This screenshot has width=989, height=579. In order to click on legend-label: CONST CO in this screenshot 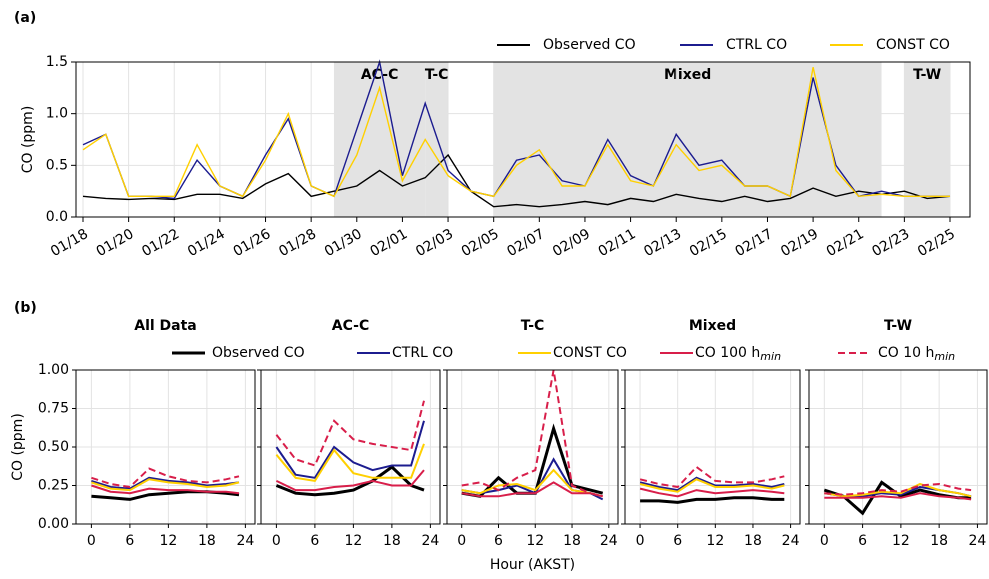, I will do `click(590, 353)`.